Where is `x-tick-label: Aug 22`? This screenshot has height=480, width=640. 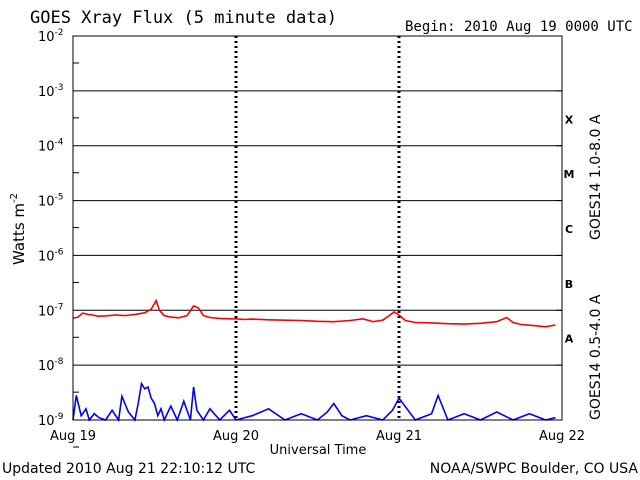 x-tick-label: Aug 22 is located at coordinates (562, 436).